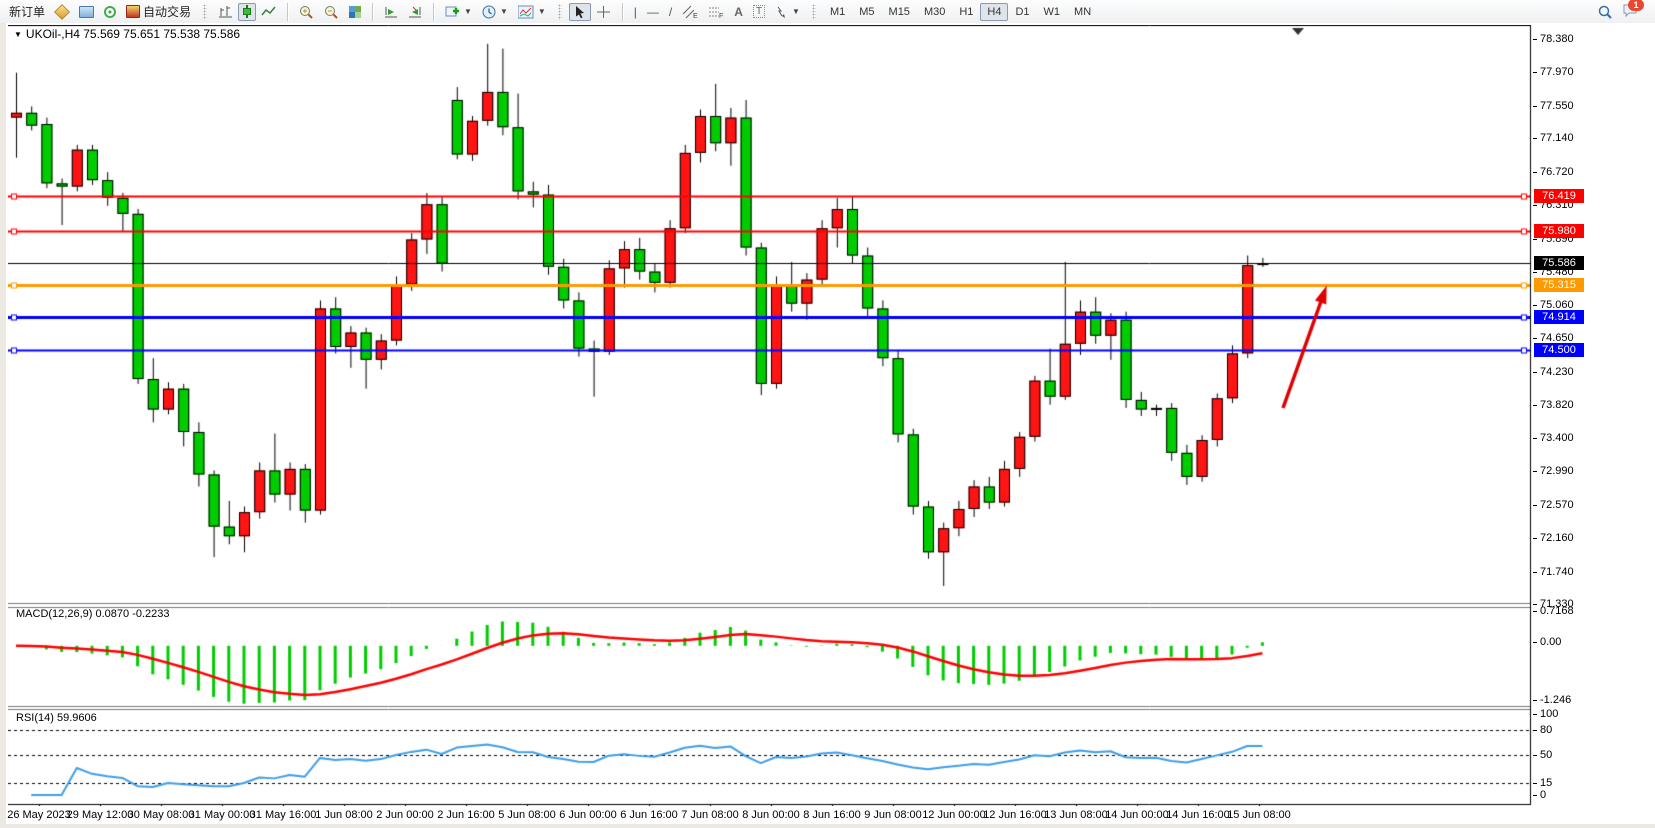 Image resolution: width=1655 pixels, height=828 pixels. I want to click on timeframe-w1-button: W1, so click(1052, 11).